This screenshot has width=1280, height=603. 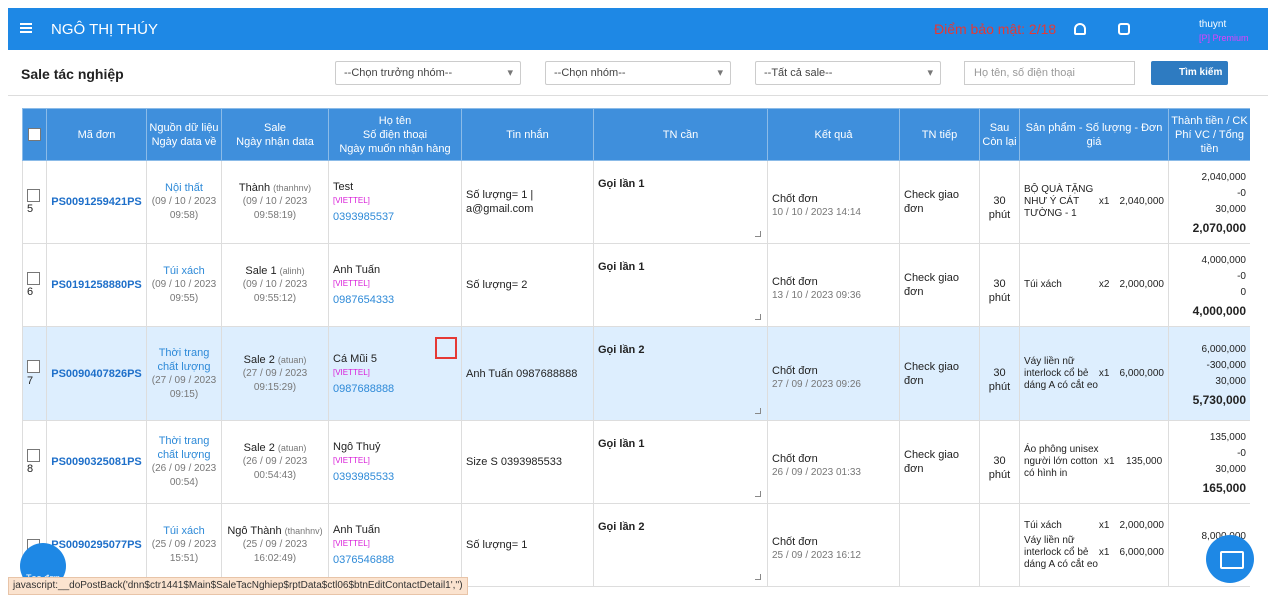 I want to click on message: Số lượng= 1 | a@gmail.com, so click(x=527, y=202).